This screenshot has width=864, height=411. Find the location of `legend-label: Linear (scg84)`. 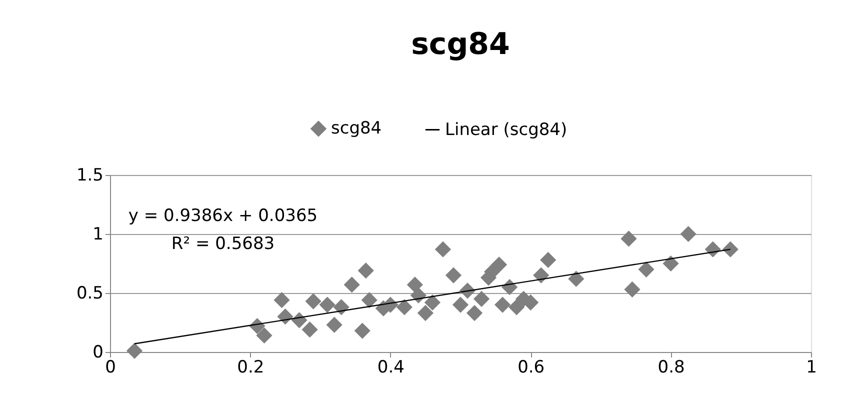

legend-label: Linear (scg84) is located at coordinates (506, 130).